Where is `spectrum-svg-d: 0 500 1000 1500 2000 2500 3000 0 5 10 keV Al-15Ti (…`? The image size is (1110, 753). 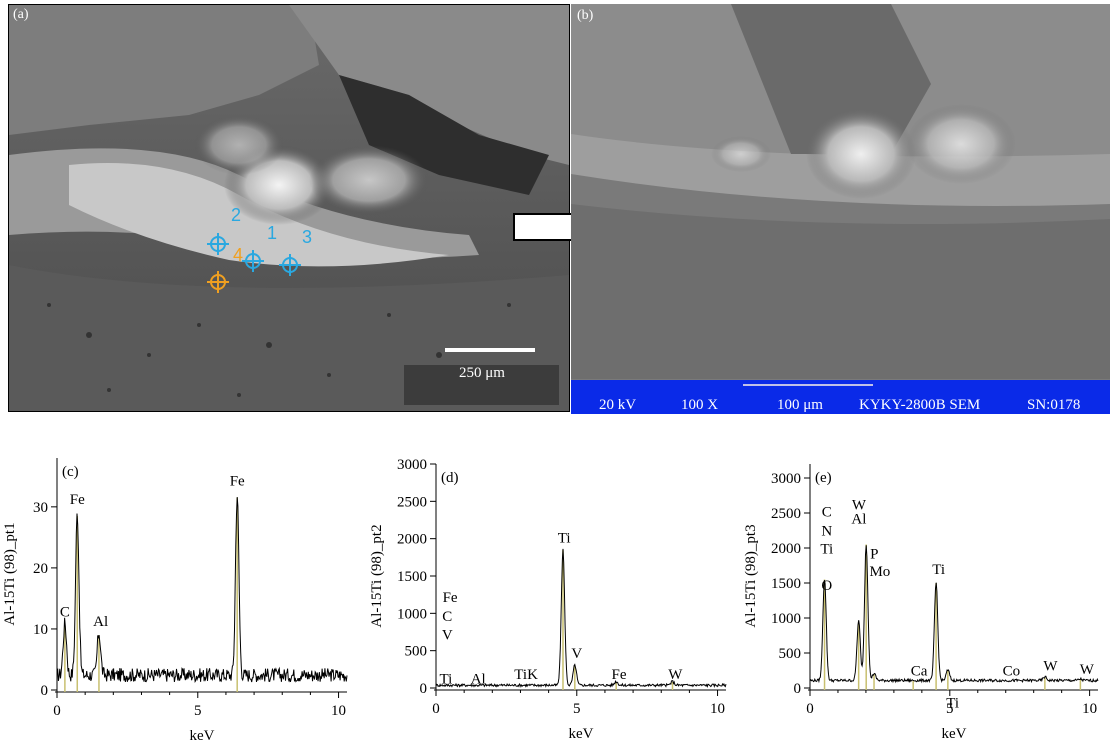 spectrum-svg-d: 0 500 1000 1500 2000 2500 3000 0 5 10 keV Al-15Ti (… is located at coordinates (548, 599).